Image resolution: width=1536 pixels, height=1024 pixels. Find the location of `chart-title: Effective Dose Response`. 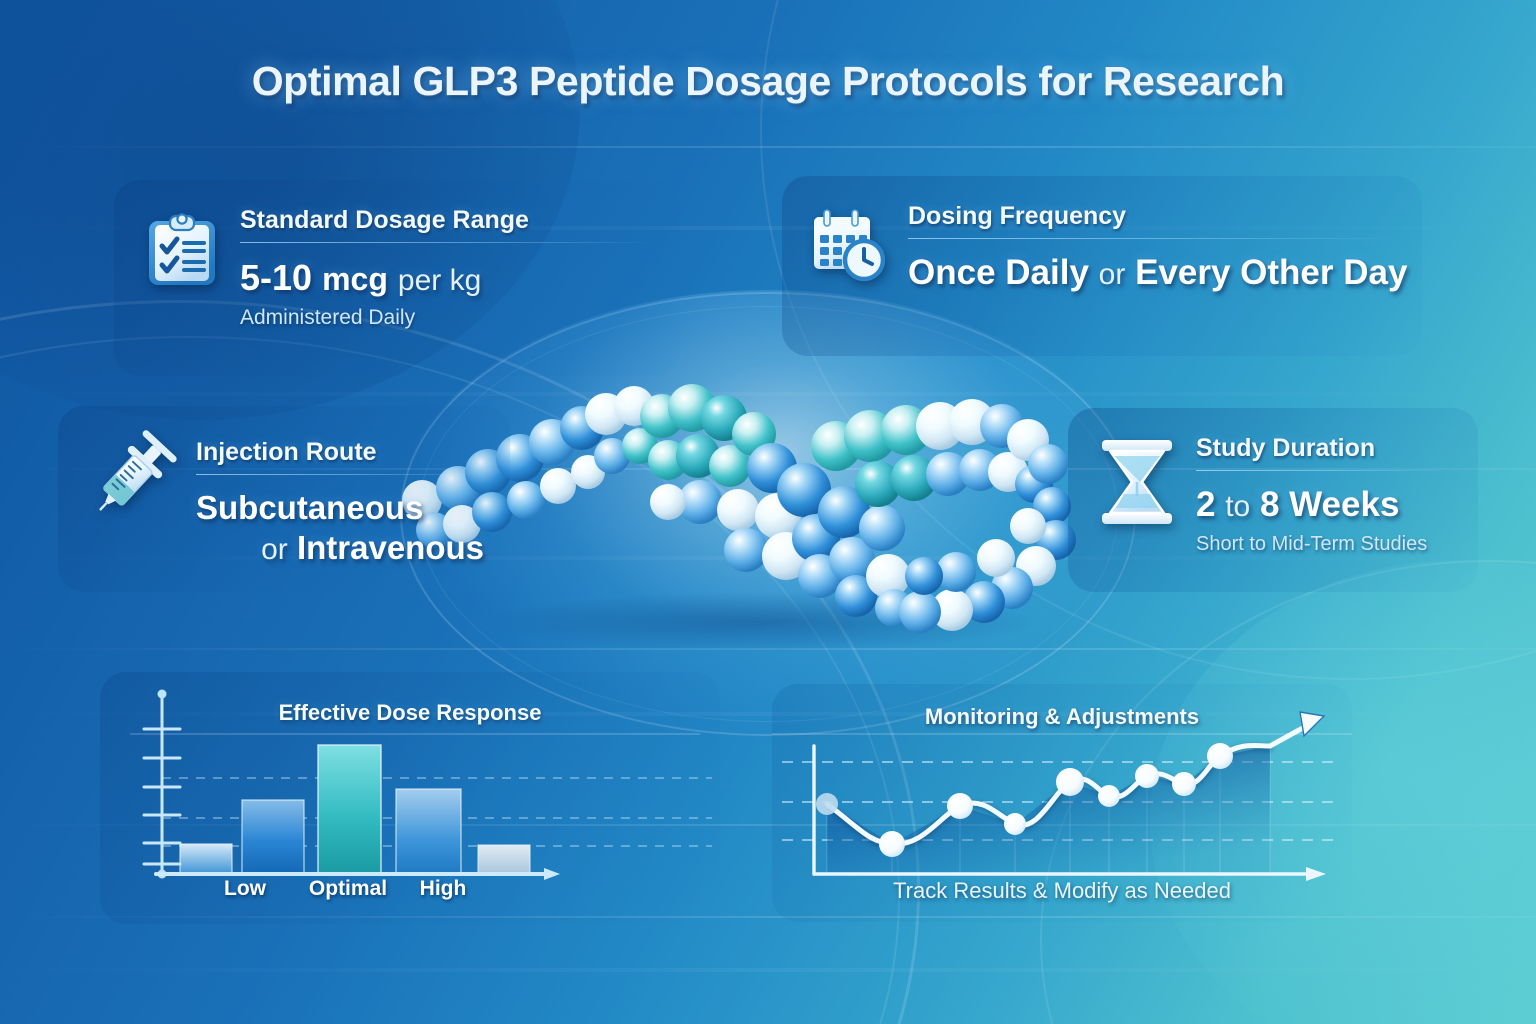

chart-title: Effective Dose Response is located at coordinates (410, 712).